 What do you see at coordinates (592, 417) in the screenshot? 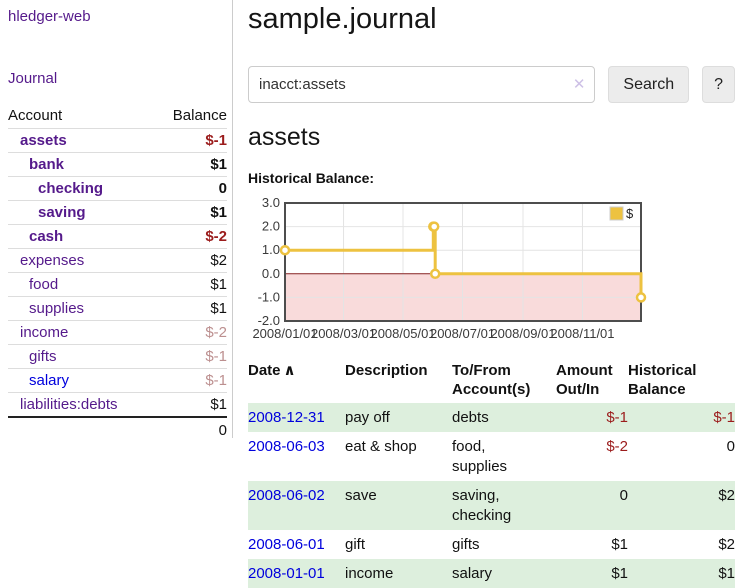
I see `transaction-amount: $-1` at bounding box center [592, 417].